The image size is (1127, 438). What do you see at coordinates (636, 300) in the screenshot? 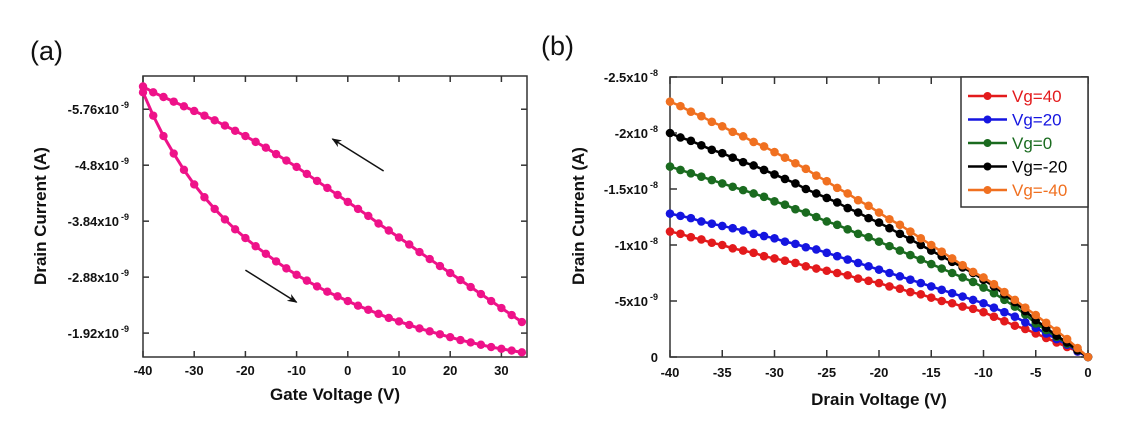
I see `y-tick-label: -5x10 -9` at bounding box center [636, 300].